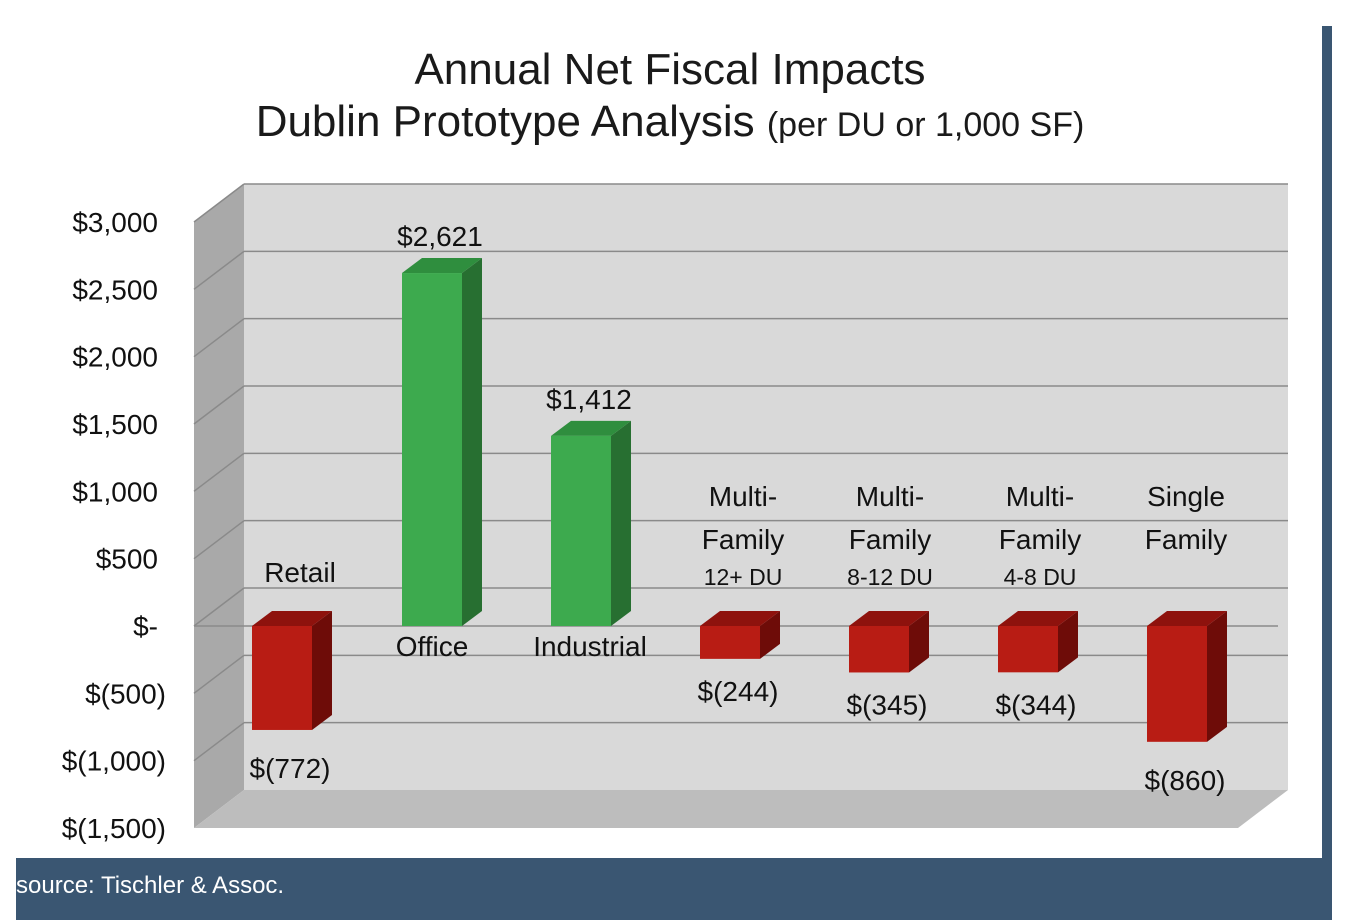 The height and width of the screenshot is (920, 1350). What do you see at coordinates (670, 69) in the screenshot?
I see `title-line-1: Annual Net Fiscal Impacts` at bounding box center [670, 69].